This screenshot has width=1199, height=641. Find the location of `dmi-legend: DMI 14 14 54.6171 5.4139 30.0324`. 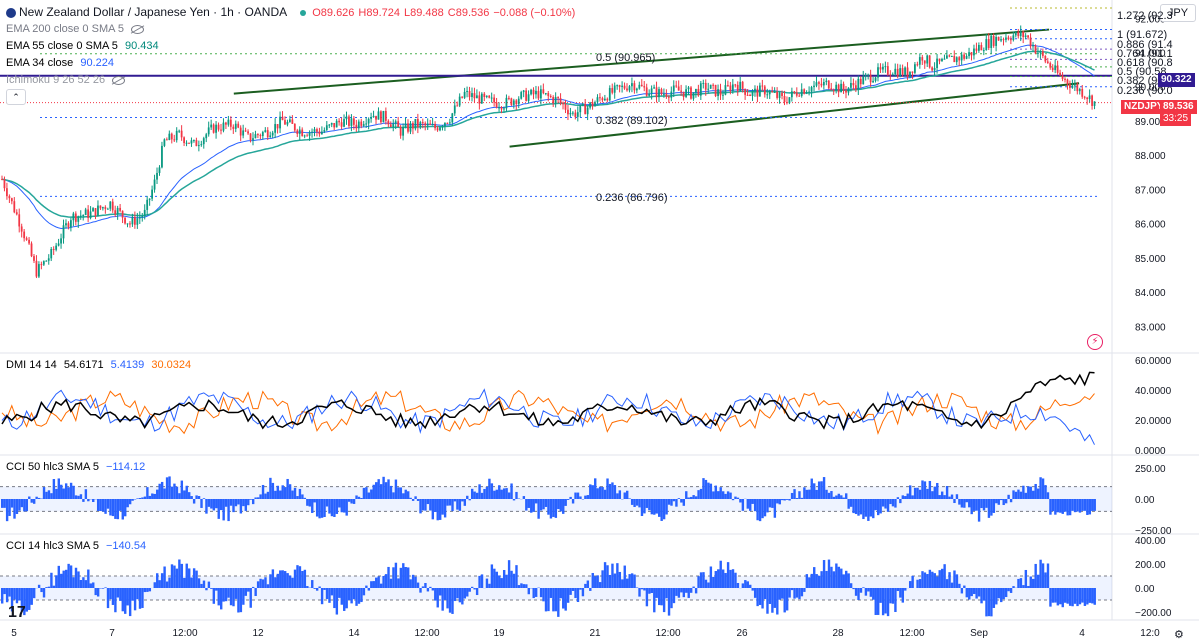

dmi-legend: DMI 14 14 54.6171 5.4139 30.0324 is located at coordinates (100, 365).